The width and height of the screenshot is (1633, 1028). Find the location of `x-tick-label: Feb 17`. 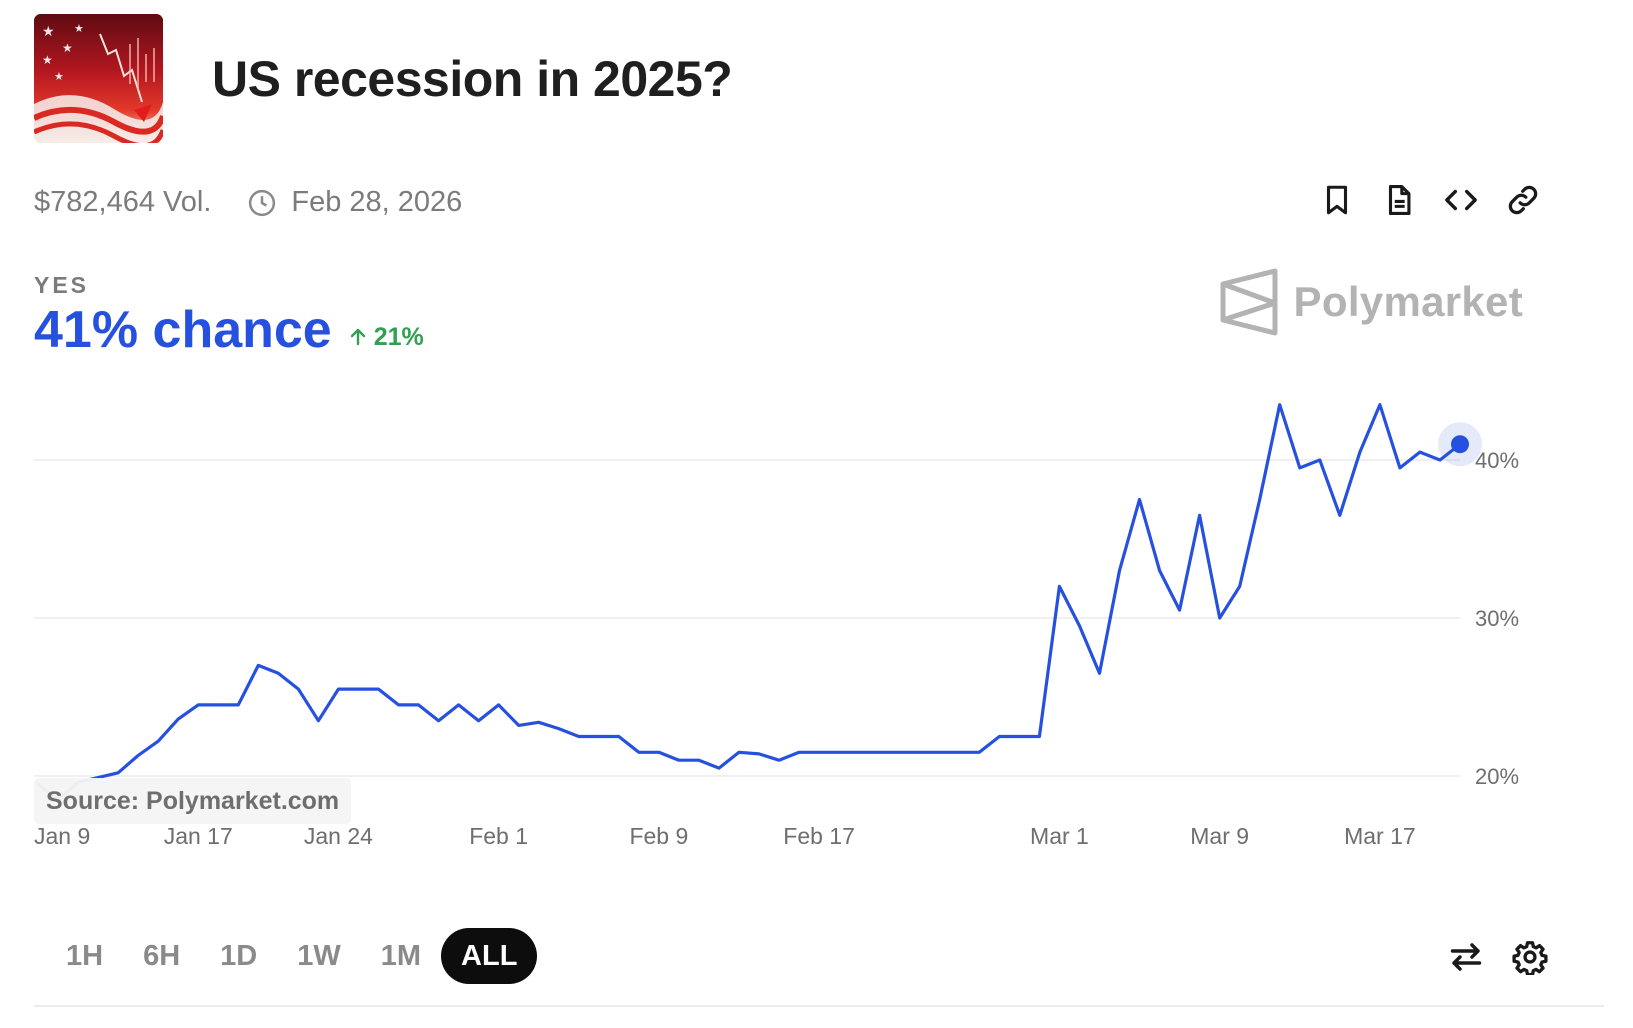

x-tick-label: Feb 17 is located at coordinates (819, 836).